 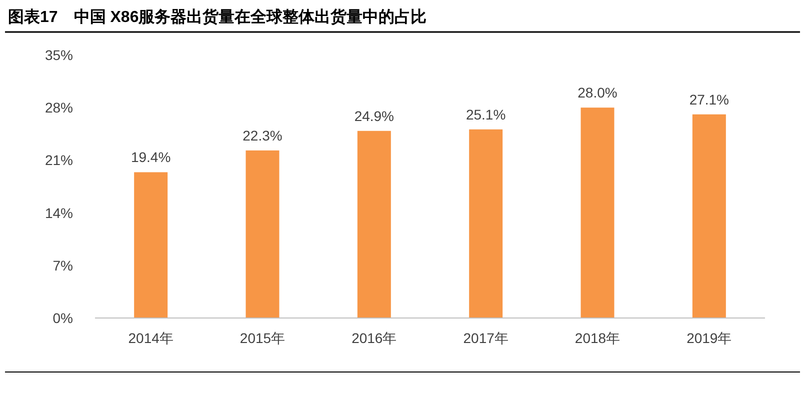 What do you see at coordinates (262, 135) in the screenshot?
I see `data-label: 22.3%` at bounding box center [262, 135].